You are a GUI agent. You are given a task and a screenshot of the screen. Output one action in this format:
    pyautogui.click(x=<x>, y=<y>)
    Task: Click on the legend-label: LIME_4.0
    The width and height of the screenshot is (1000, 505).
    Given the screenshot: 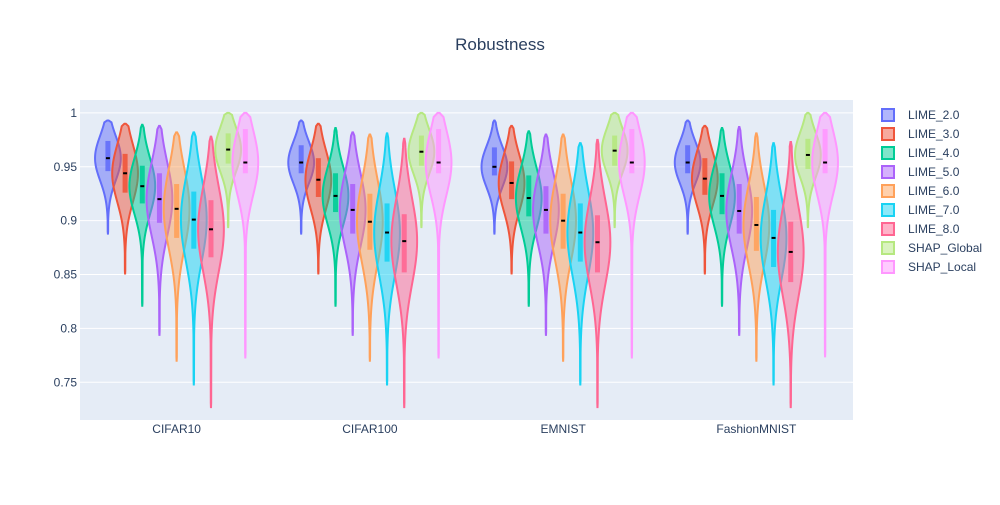 What is the action you would take?
    pyautogui.click(x=934, y=153)
    